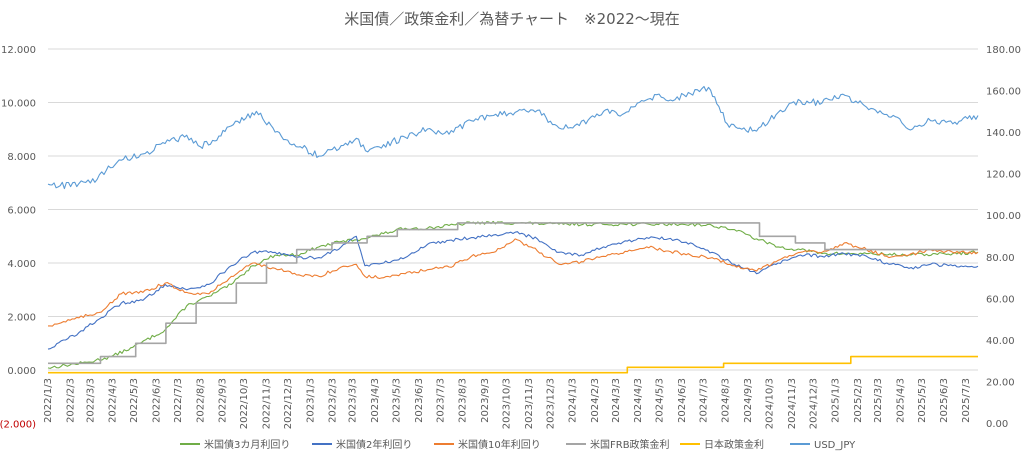 This screenshot has width=1024, height=460. I want to click on left-tick-label: 10.000, so click(18, 104).